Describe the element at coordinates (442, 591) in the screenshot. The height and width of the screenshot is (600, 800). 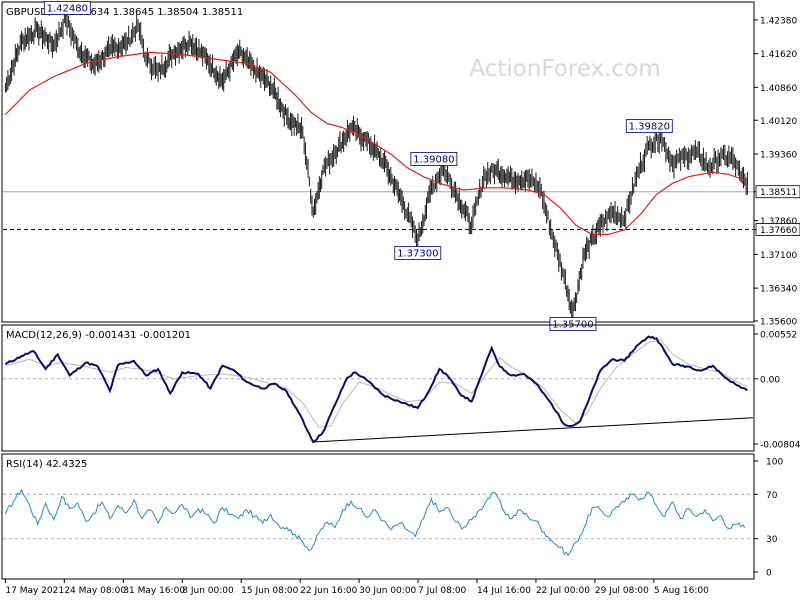
I see `x-tick-label: 7 Jul 08:00` at that location.